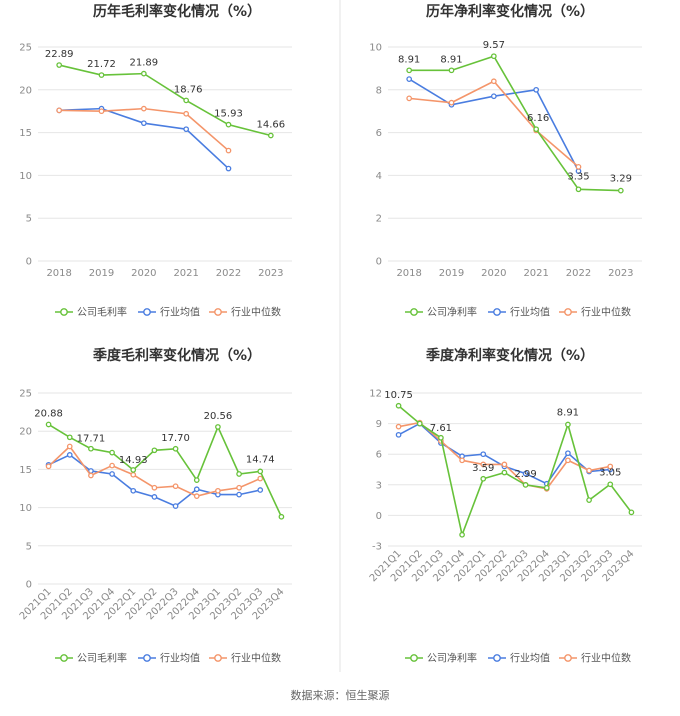 This screenshot has height=716, width=680. I want to click on legend-label: 行业中位数, so click(256, 312).